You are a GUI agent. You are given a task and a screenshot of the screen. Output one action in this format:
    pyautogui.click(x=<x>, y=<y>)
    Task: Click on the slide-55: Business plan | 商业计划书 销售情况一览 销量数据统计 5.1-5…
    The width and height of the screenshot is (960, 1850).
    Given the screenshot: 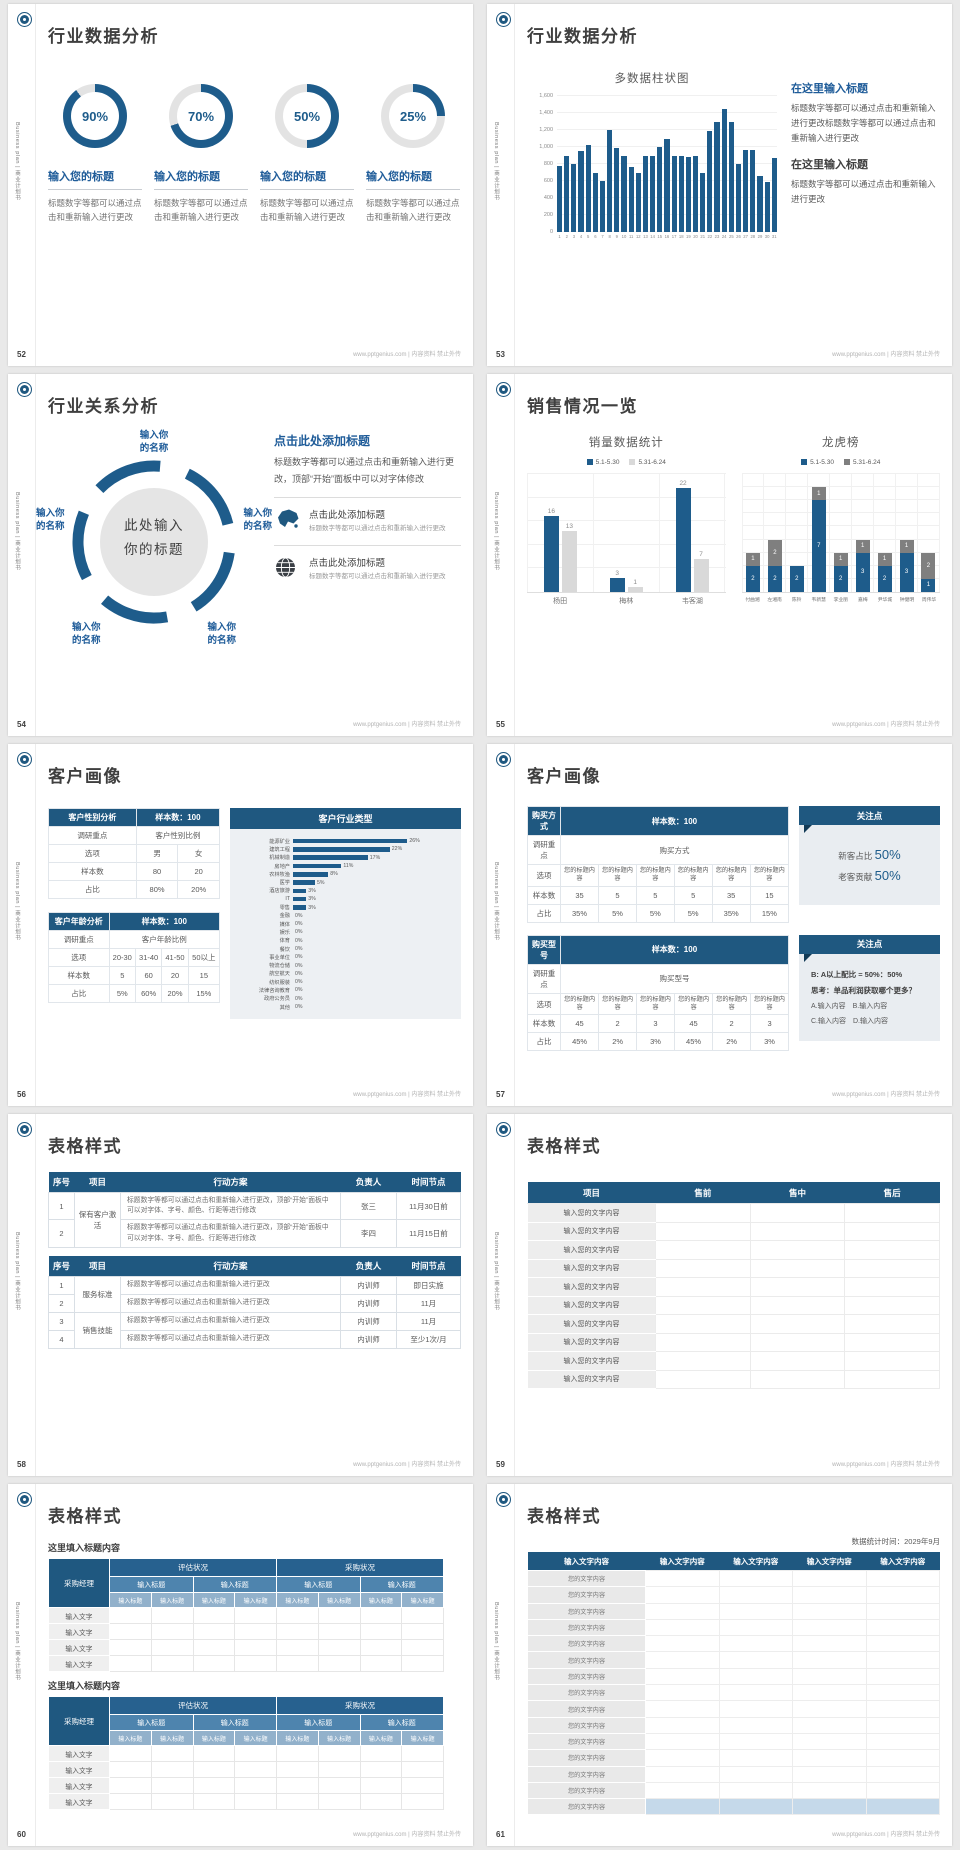 What is the action you would take?
    pyautogui.click(x=719, y=555)
    